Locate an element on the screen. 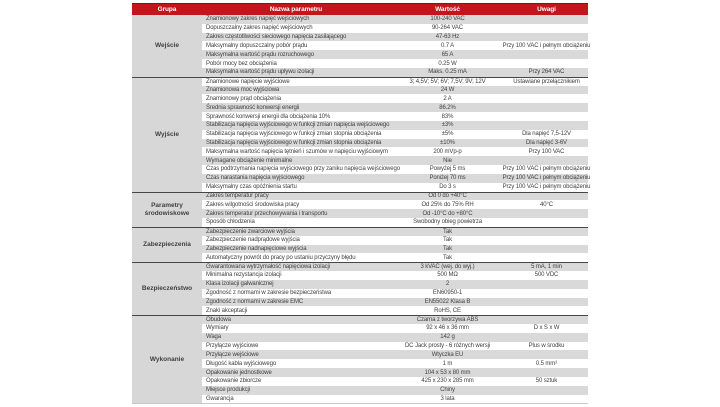 This screenshot has width=720, height=407. param-cell: Sposób chłodzenia is located at coordinates (230, 222).